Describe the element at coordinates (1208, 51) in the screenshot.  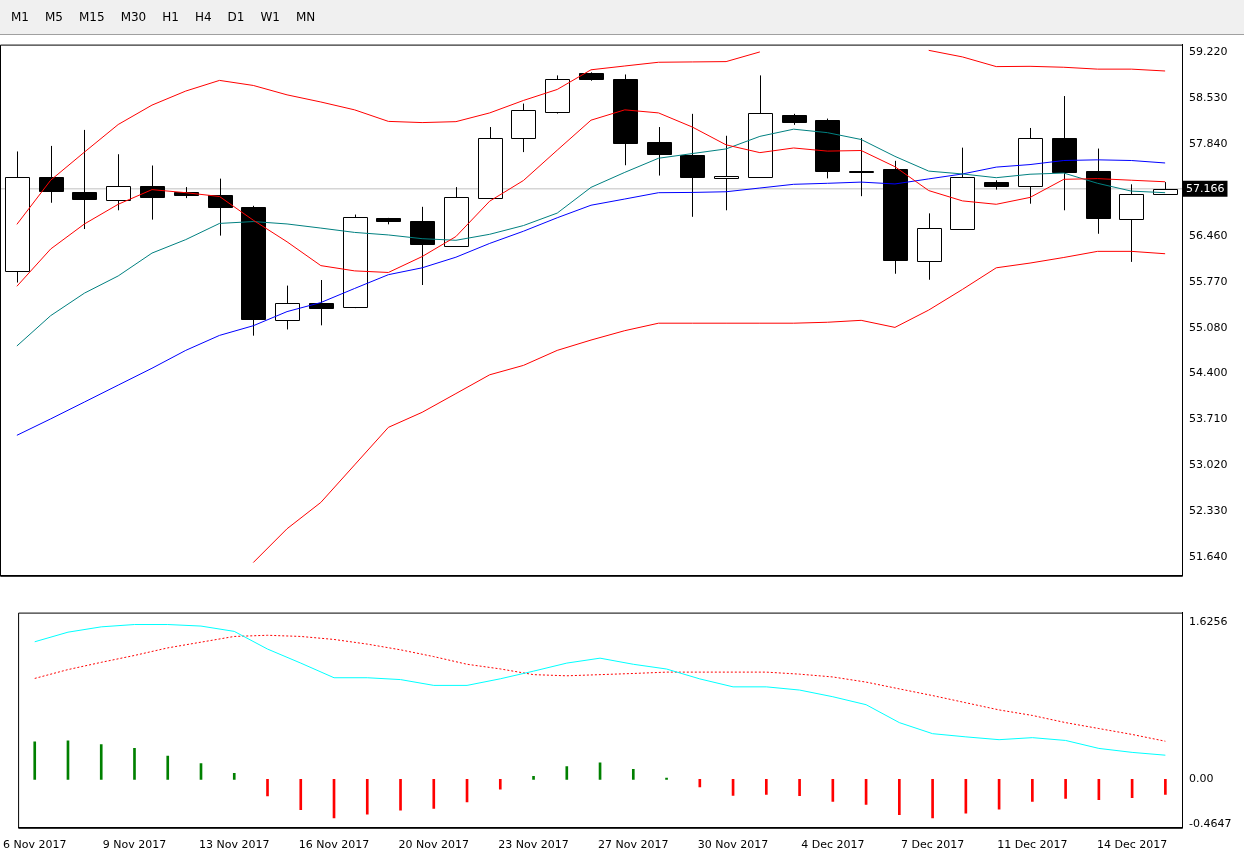
I see `y-tick-label: 59.220` at that location.